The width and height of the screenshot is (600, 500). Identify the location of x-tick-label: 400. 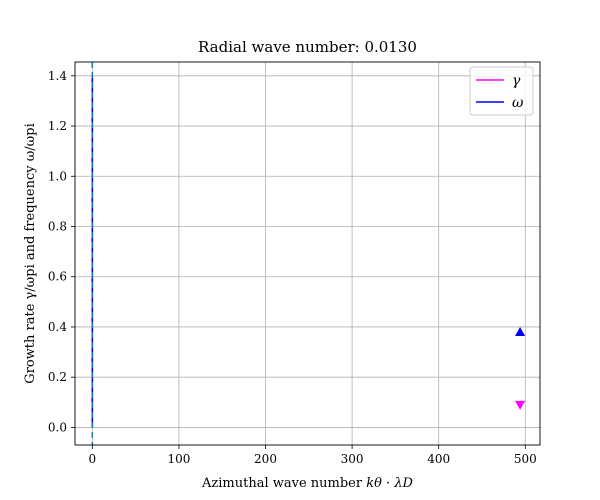
(438, 459).